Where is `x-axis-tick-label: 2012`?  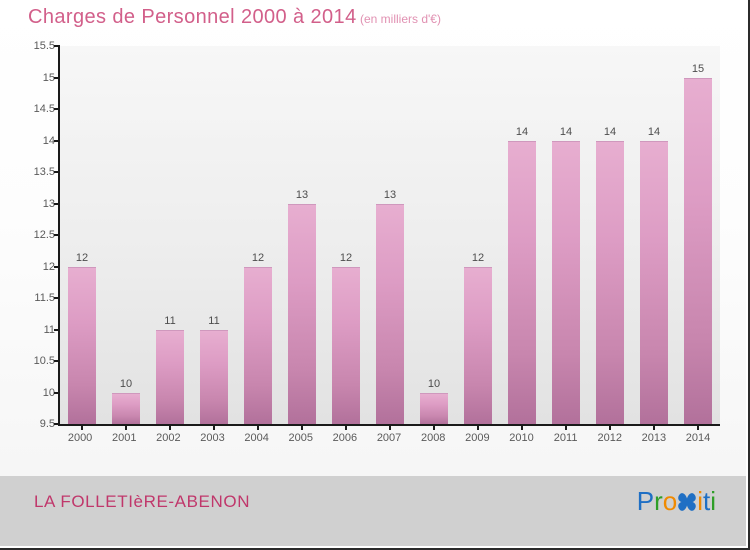 x-axis-tick-label: 2012 is located at coordinates (609, 438).